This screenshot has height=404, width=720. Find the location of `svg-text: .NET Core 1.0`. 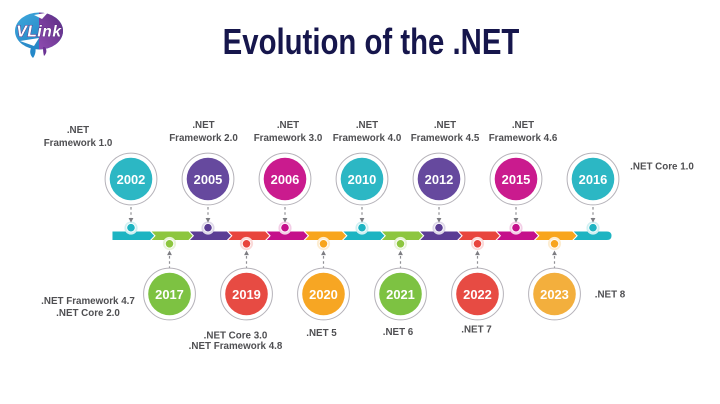

svg-text: .NET Core 1.0 is located at coordinates (662, 167).